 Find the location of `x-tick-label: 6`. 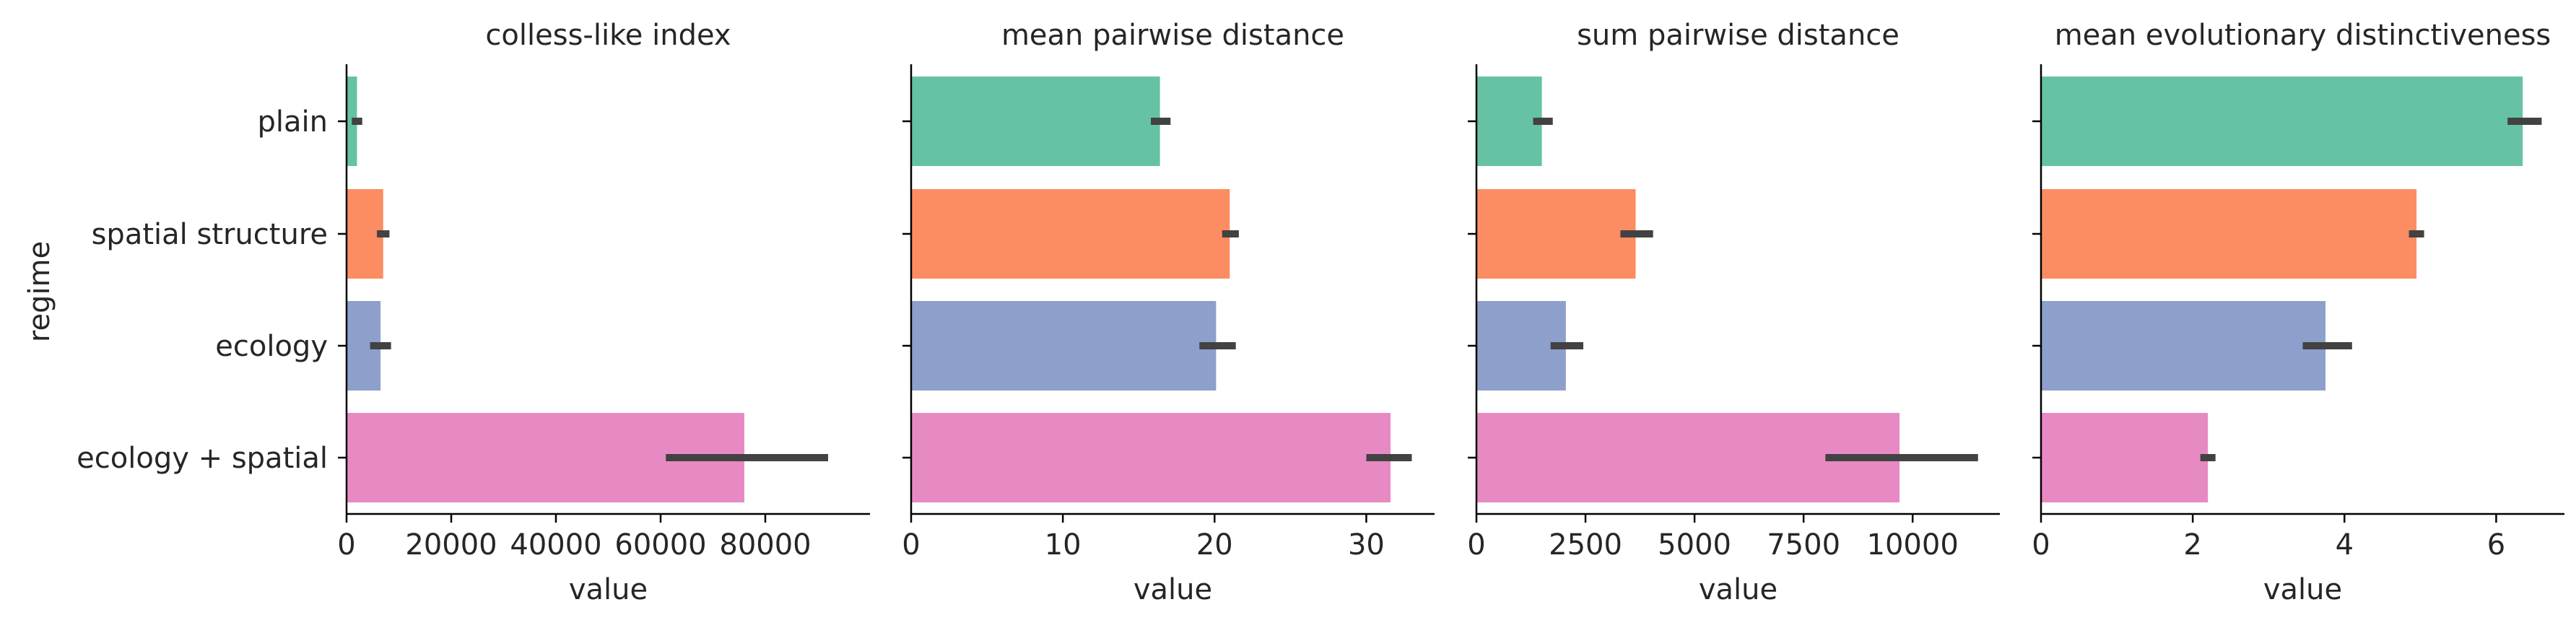

x-tick-label: 6 is located at coordinates (2496, 545).